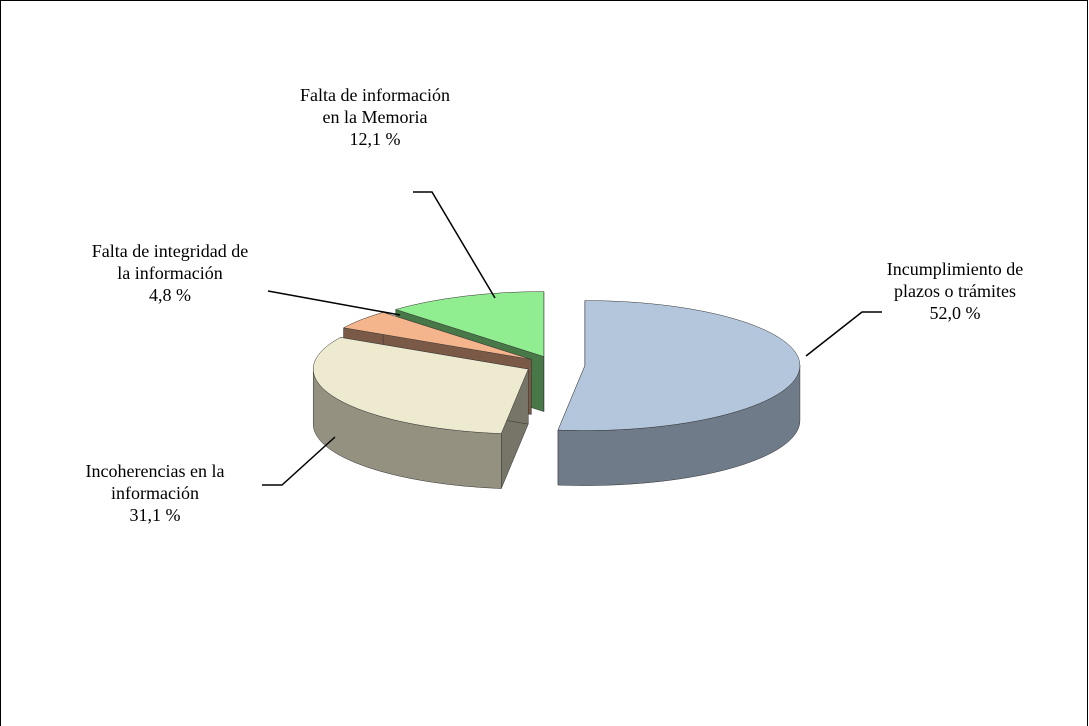 This screenshot has height=726, width=1089. What do you see at coordinates (556, 390) in the screenshot?
I see `pie` at bounding box center [556, 390].